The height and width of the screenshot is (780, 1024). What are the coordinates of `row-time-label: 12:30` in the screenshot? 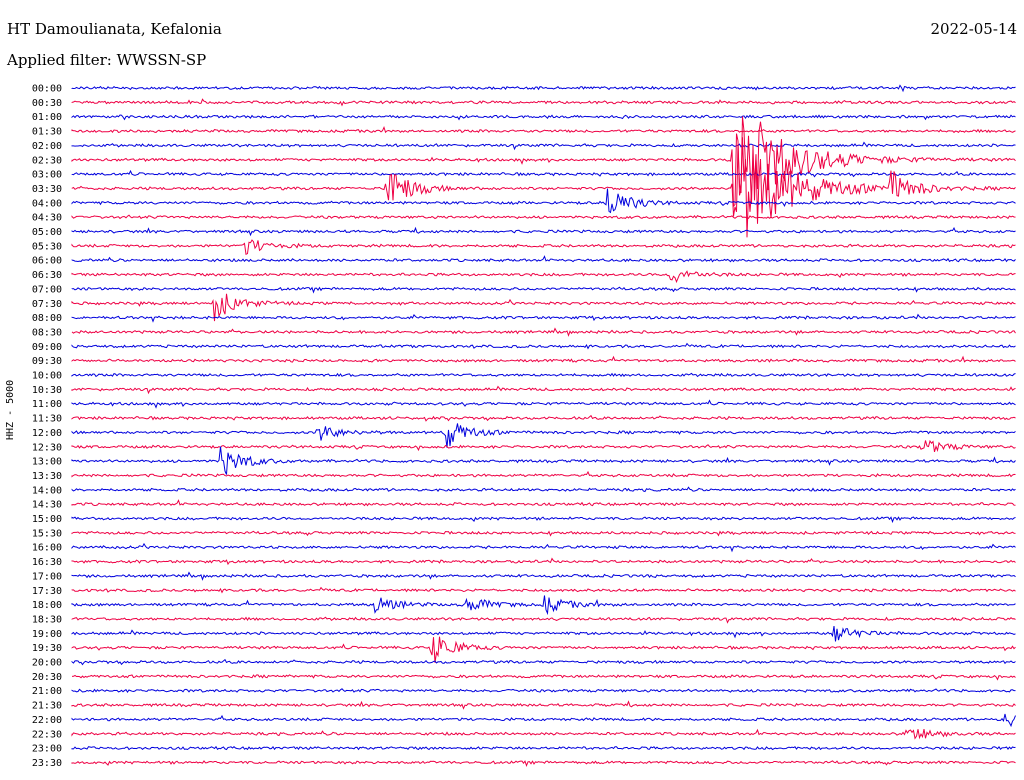 It's located at (47, 447).